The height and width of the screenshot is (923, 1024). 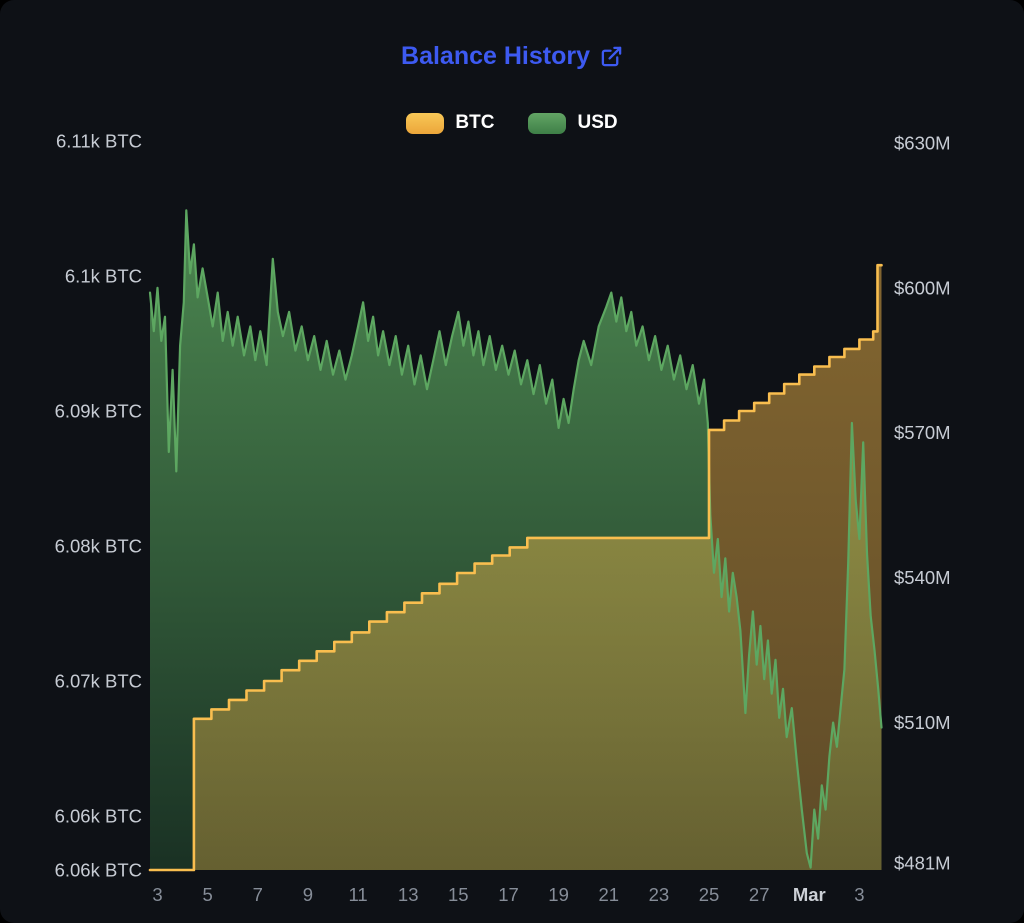 What do you see at coordinates (103, 276) in the screenshot?
I see `left-axis-tick-label: 6.1k BTC` at bounding box center [103, 276].